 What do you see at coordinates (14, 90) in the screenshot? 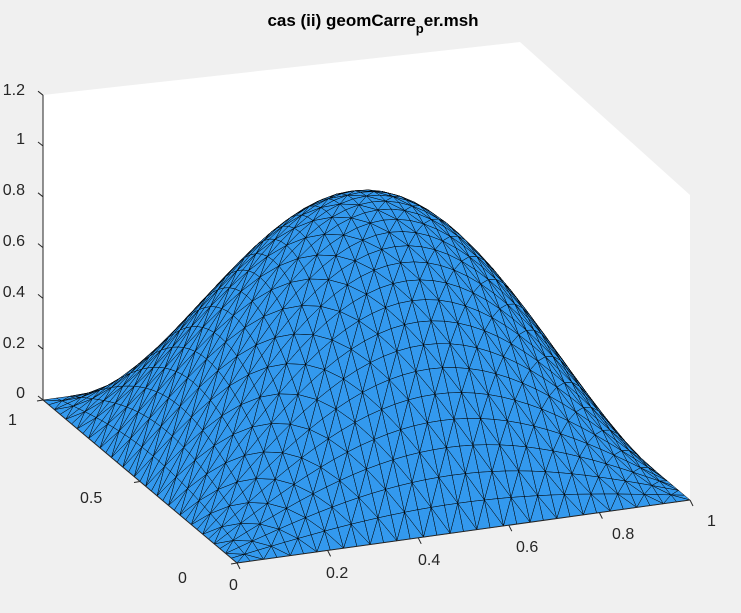
I see `z-tick-label: 1.2` at bounding box center [14, 90].